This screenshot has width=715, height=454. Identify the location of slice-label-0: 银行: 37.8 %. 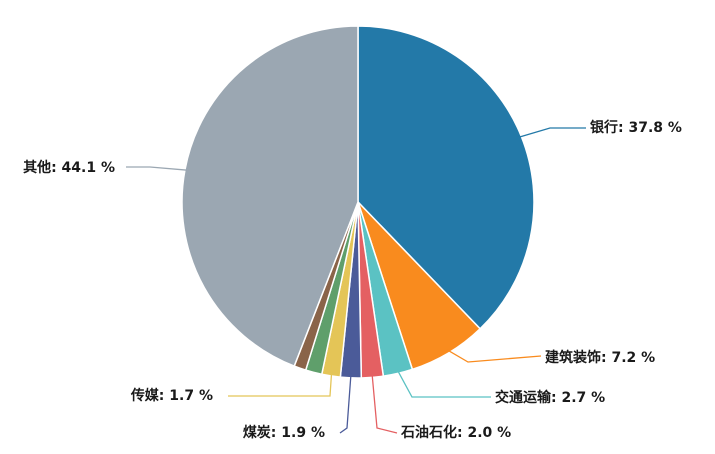
(636, 127).